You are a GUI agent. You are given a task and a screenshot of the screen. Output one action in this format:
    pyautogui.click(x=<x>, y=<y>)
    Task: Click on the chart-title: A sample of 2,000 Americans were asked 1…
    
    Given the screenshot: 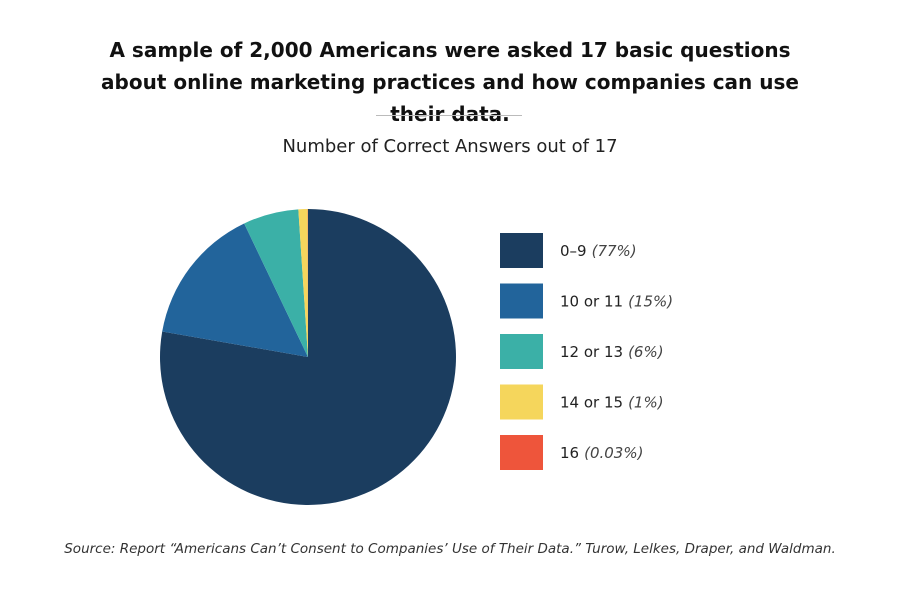 What is the action you would take?
    pyautogui.click(x=450, y=82)
    